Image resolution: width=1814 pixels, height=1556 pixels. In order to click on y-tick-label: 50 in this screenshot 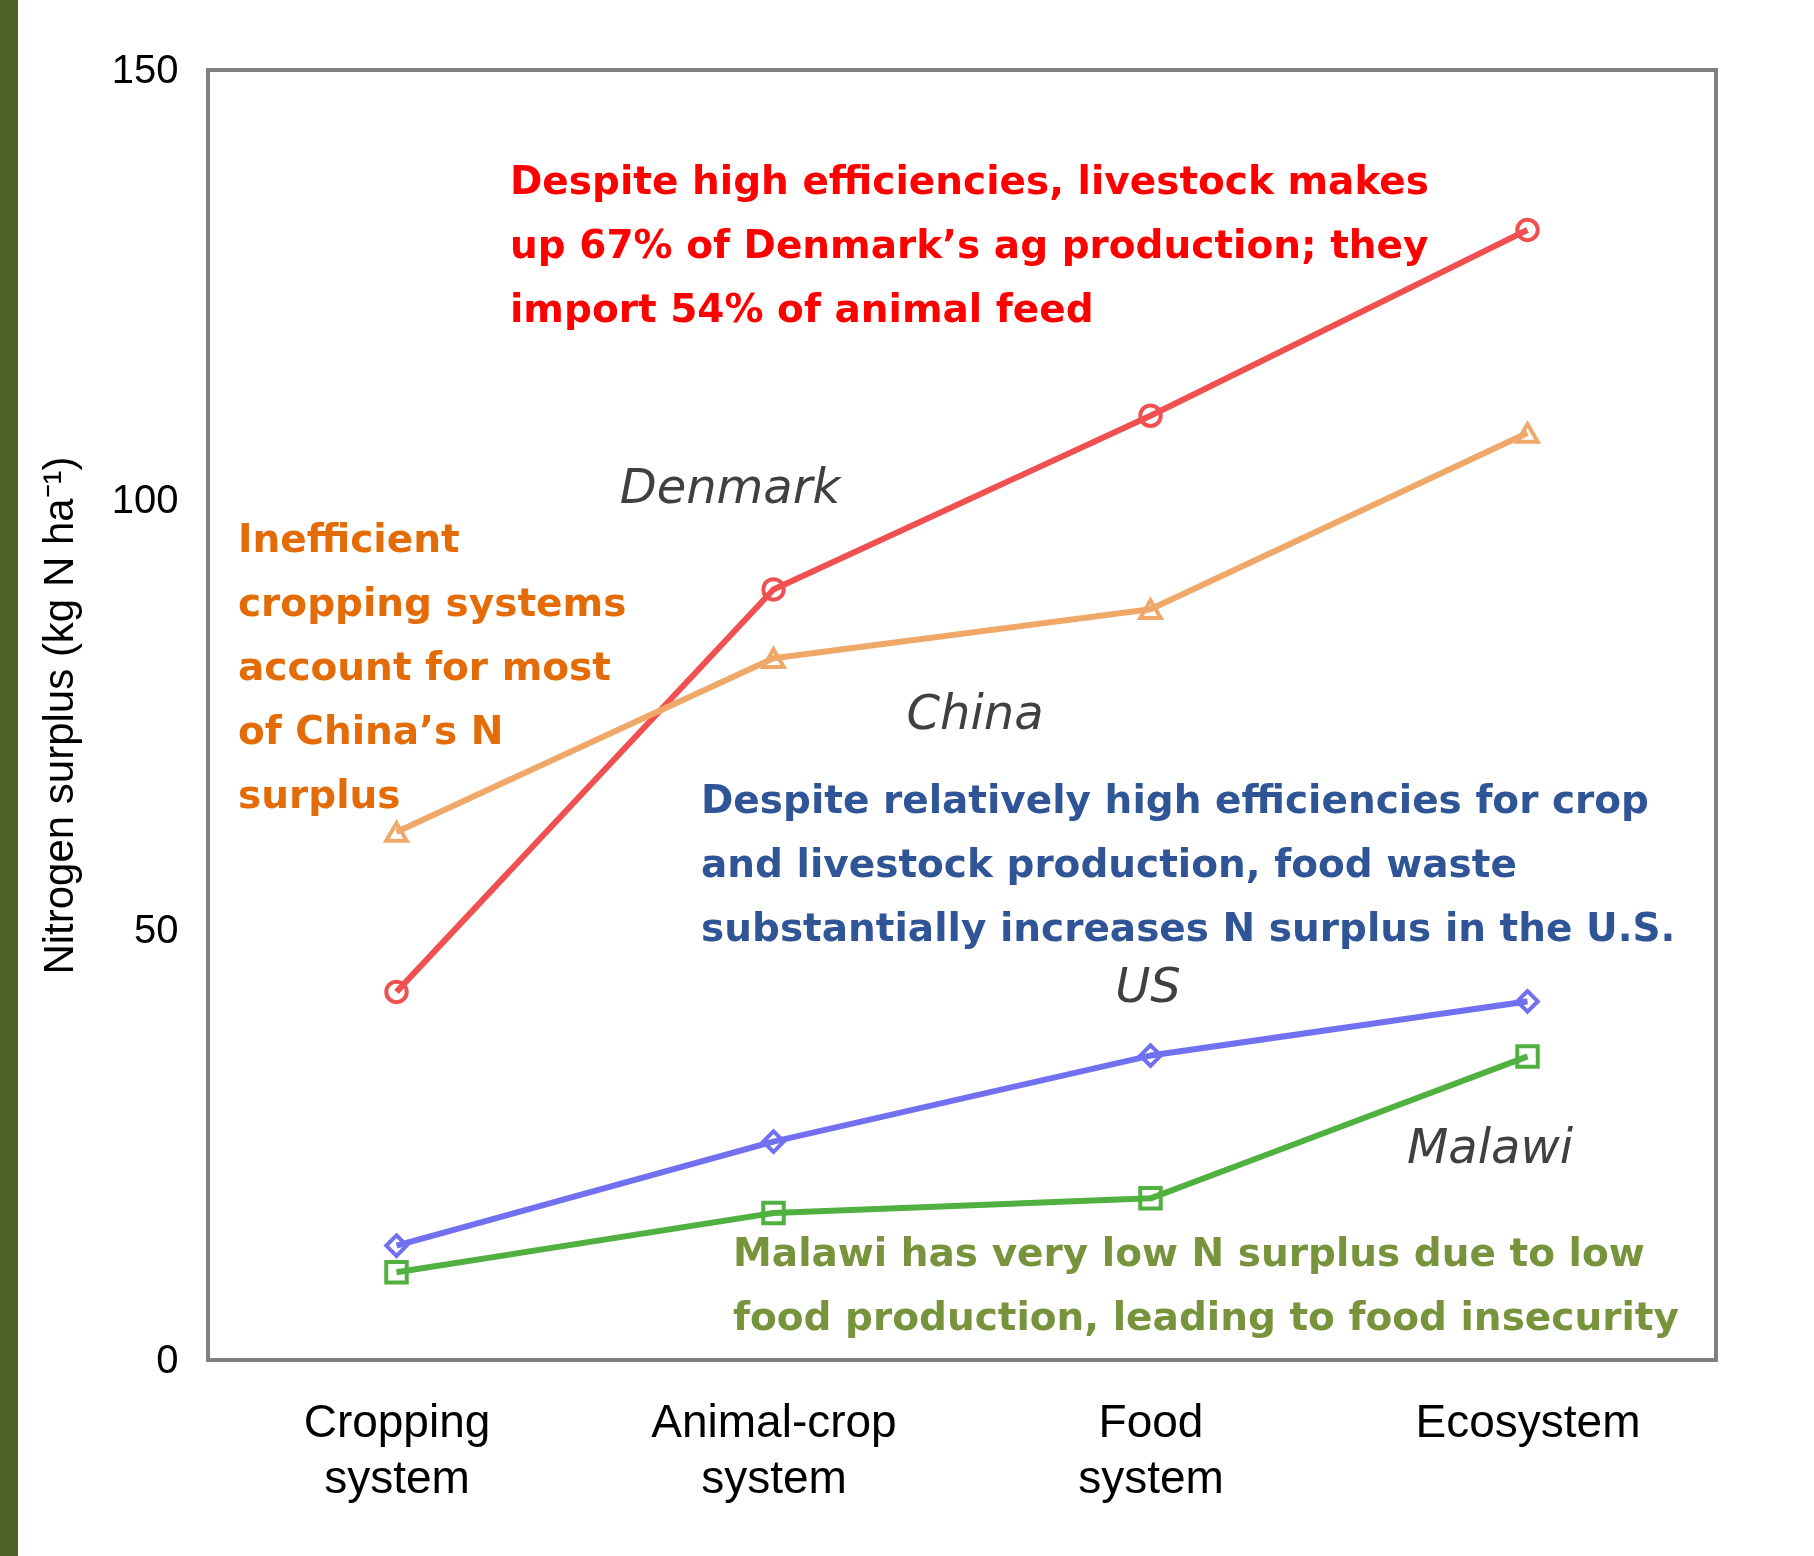, I will do `click(156, 928)`.